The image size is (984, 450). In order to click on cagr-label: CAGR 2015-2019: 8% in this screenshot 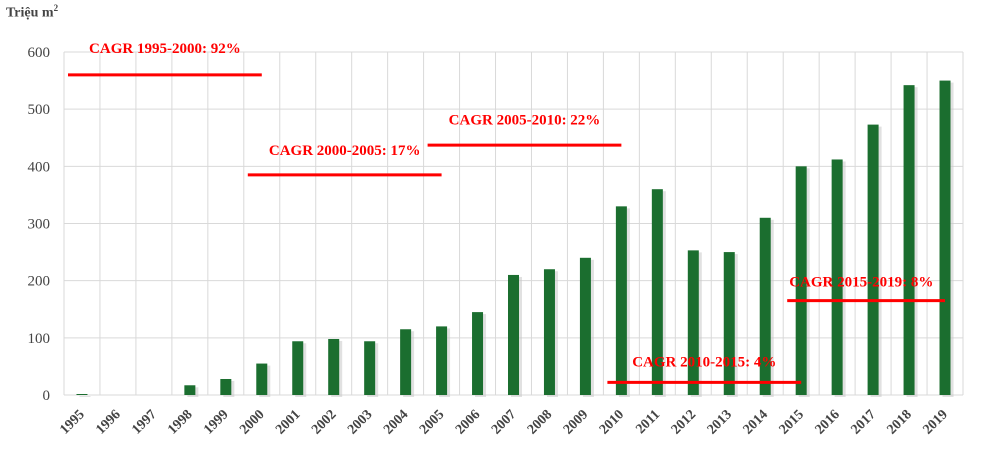, I will do `click(861, 282)`.